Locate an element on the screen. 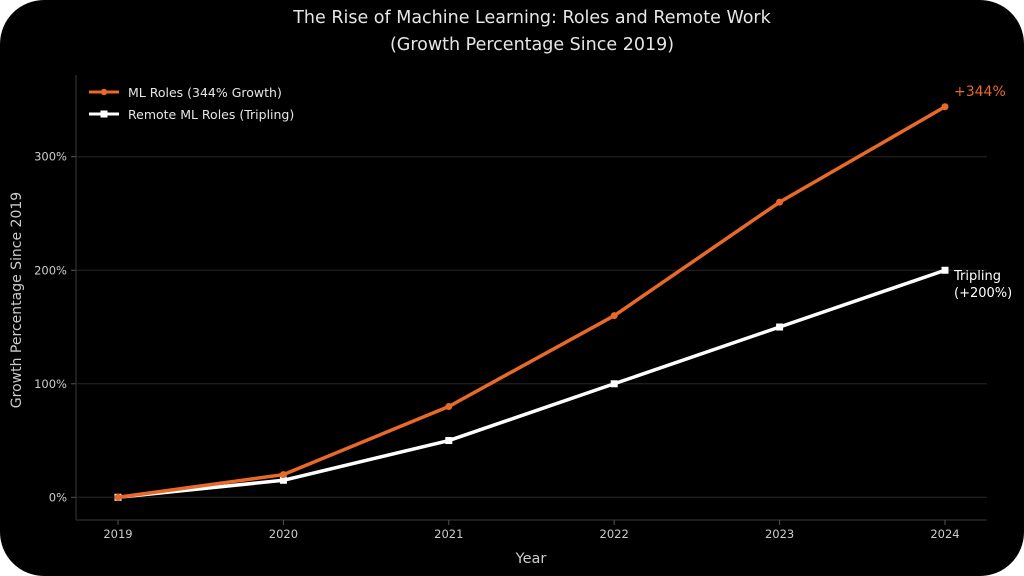  annotation-remote-end-line1: Tripling is located at coordinates (977, 276).